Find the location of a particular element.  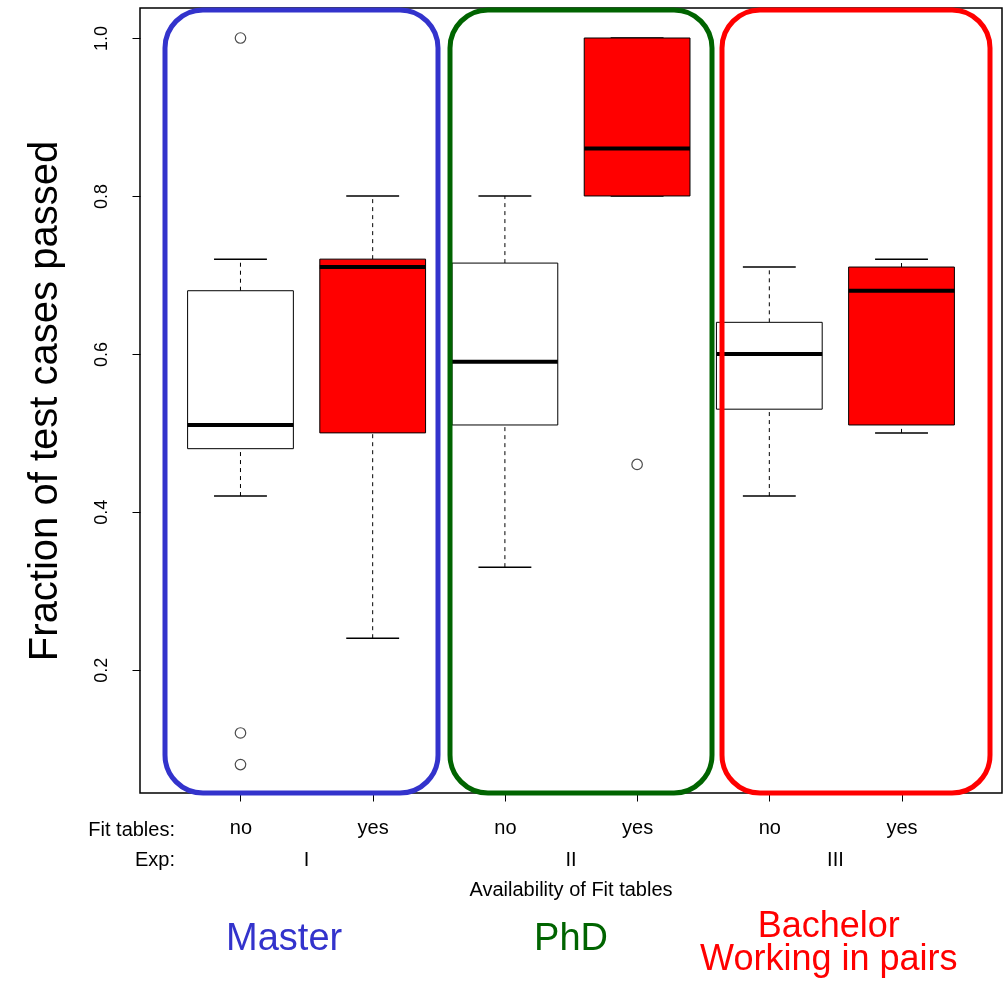

y-tick-label: 0.2 is located at coordinates (100, 670).